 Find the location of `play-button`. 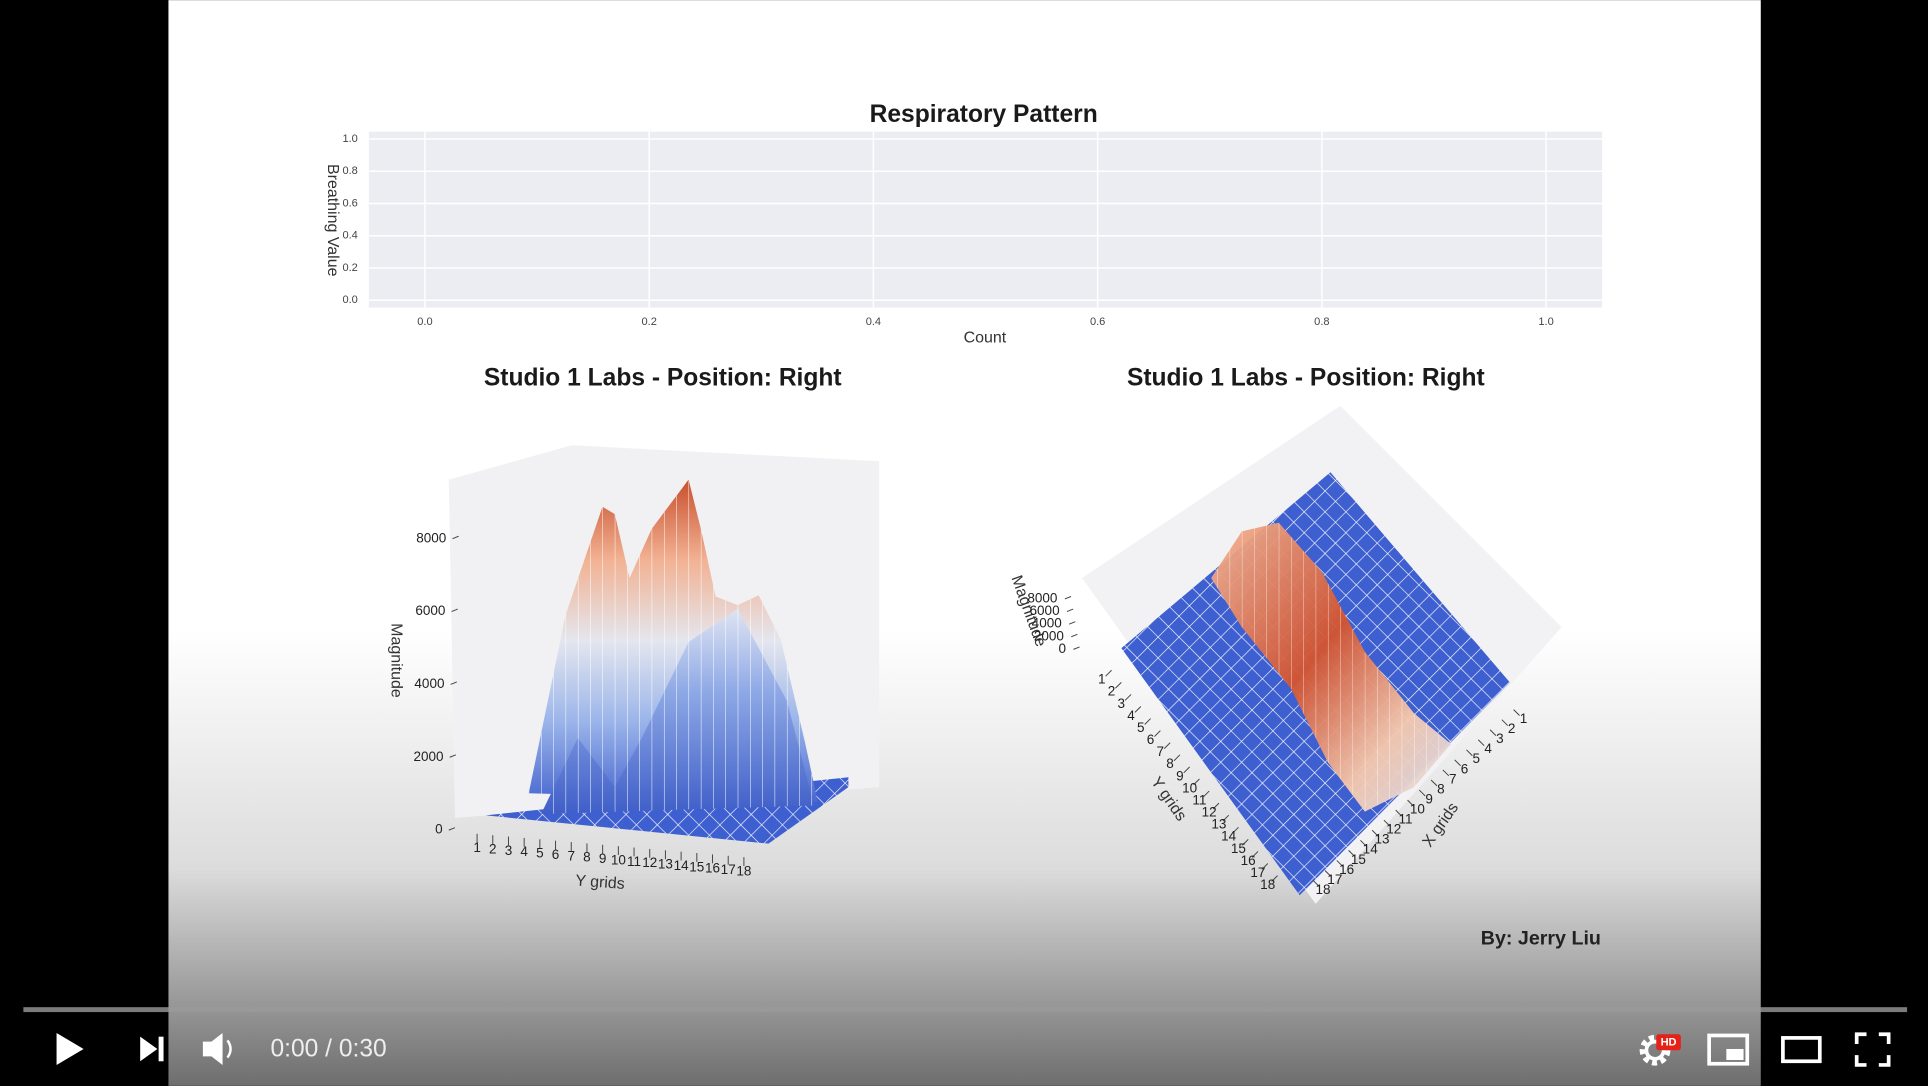

play-button is located at coordinates (70, 1048).